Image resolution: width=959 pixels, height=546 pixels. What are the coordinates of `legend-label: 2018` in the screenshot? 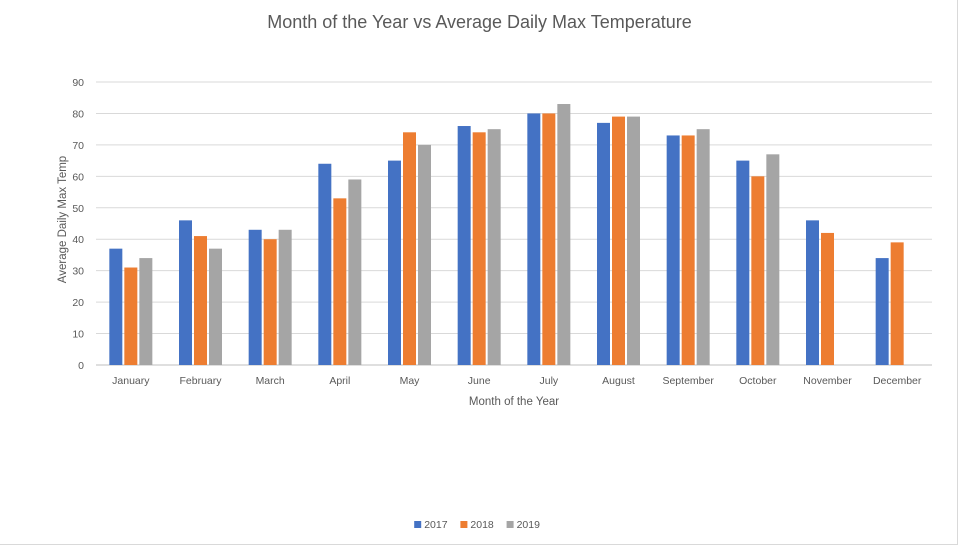 It's located at (482, 525).